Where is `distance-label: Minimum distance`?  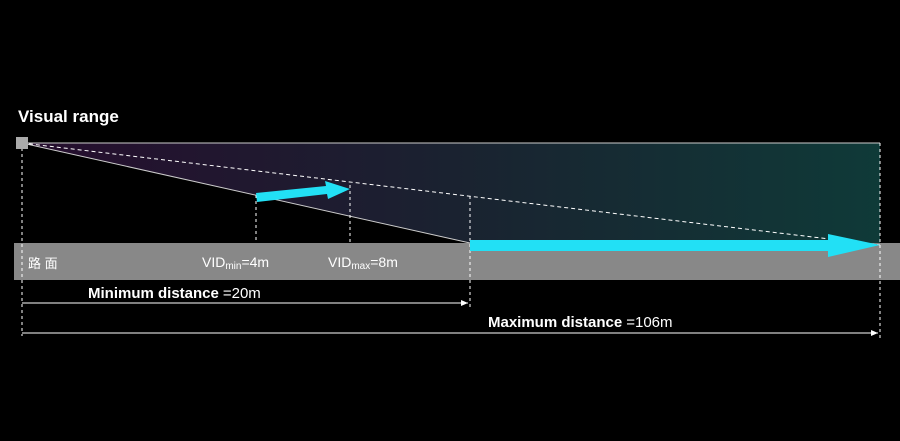
distance-label: Minimum distance is located at coordinates (153, 293).